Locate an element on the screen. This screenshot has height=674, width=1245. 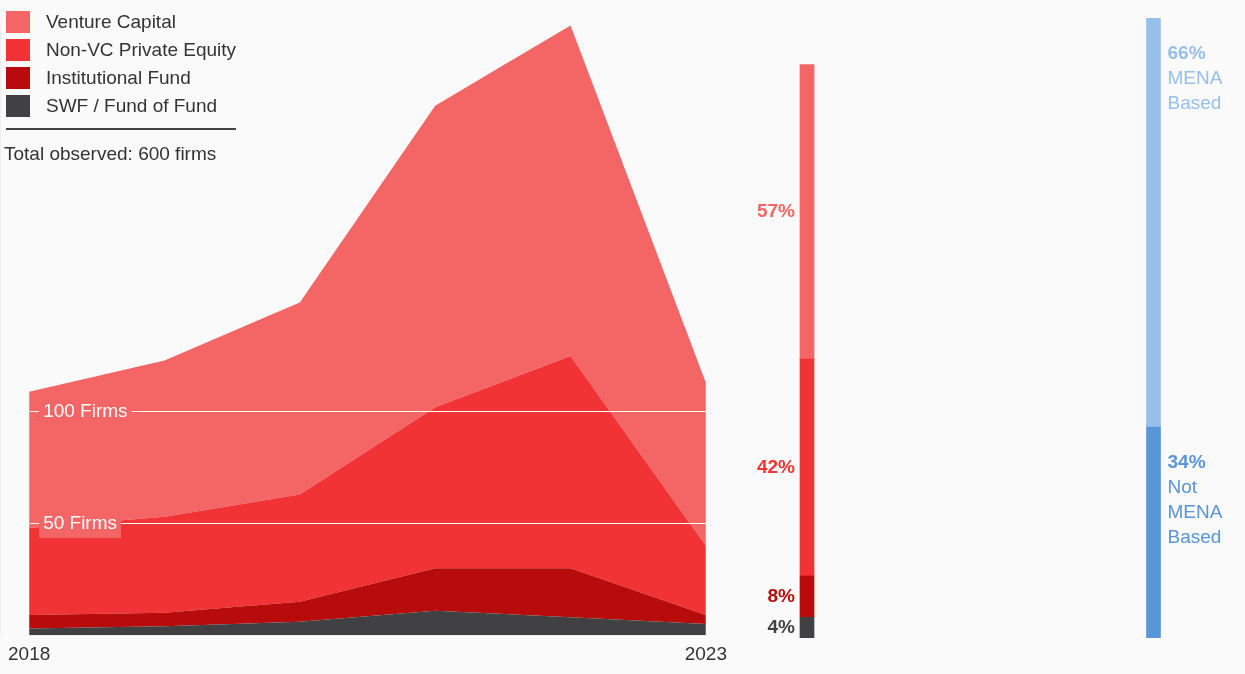
legend-label: Non-VC Private Equity is located at coordinates (141, 50).